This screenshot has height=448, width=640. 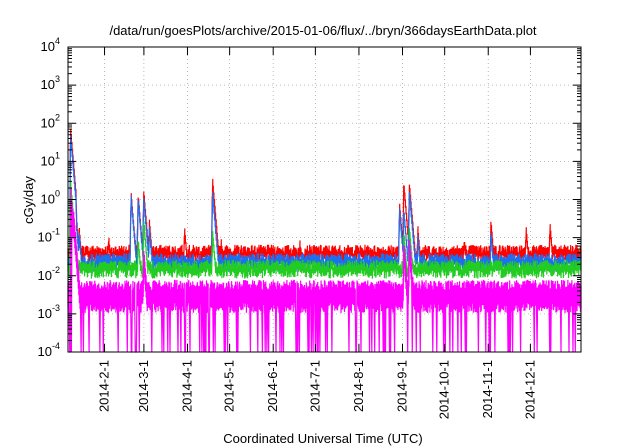 I want to click on y-tick-label: 10⁰, so click(x=50, y=198).